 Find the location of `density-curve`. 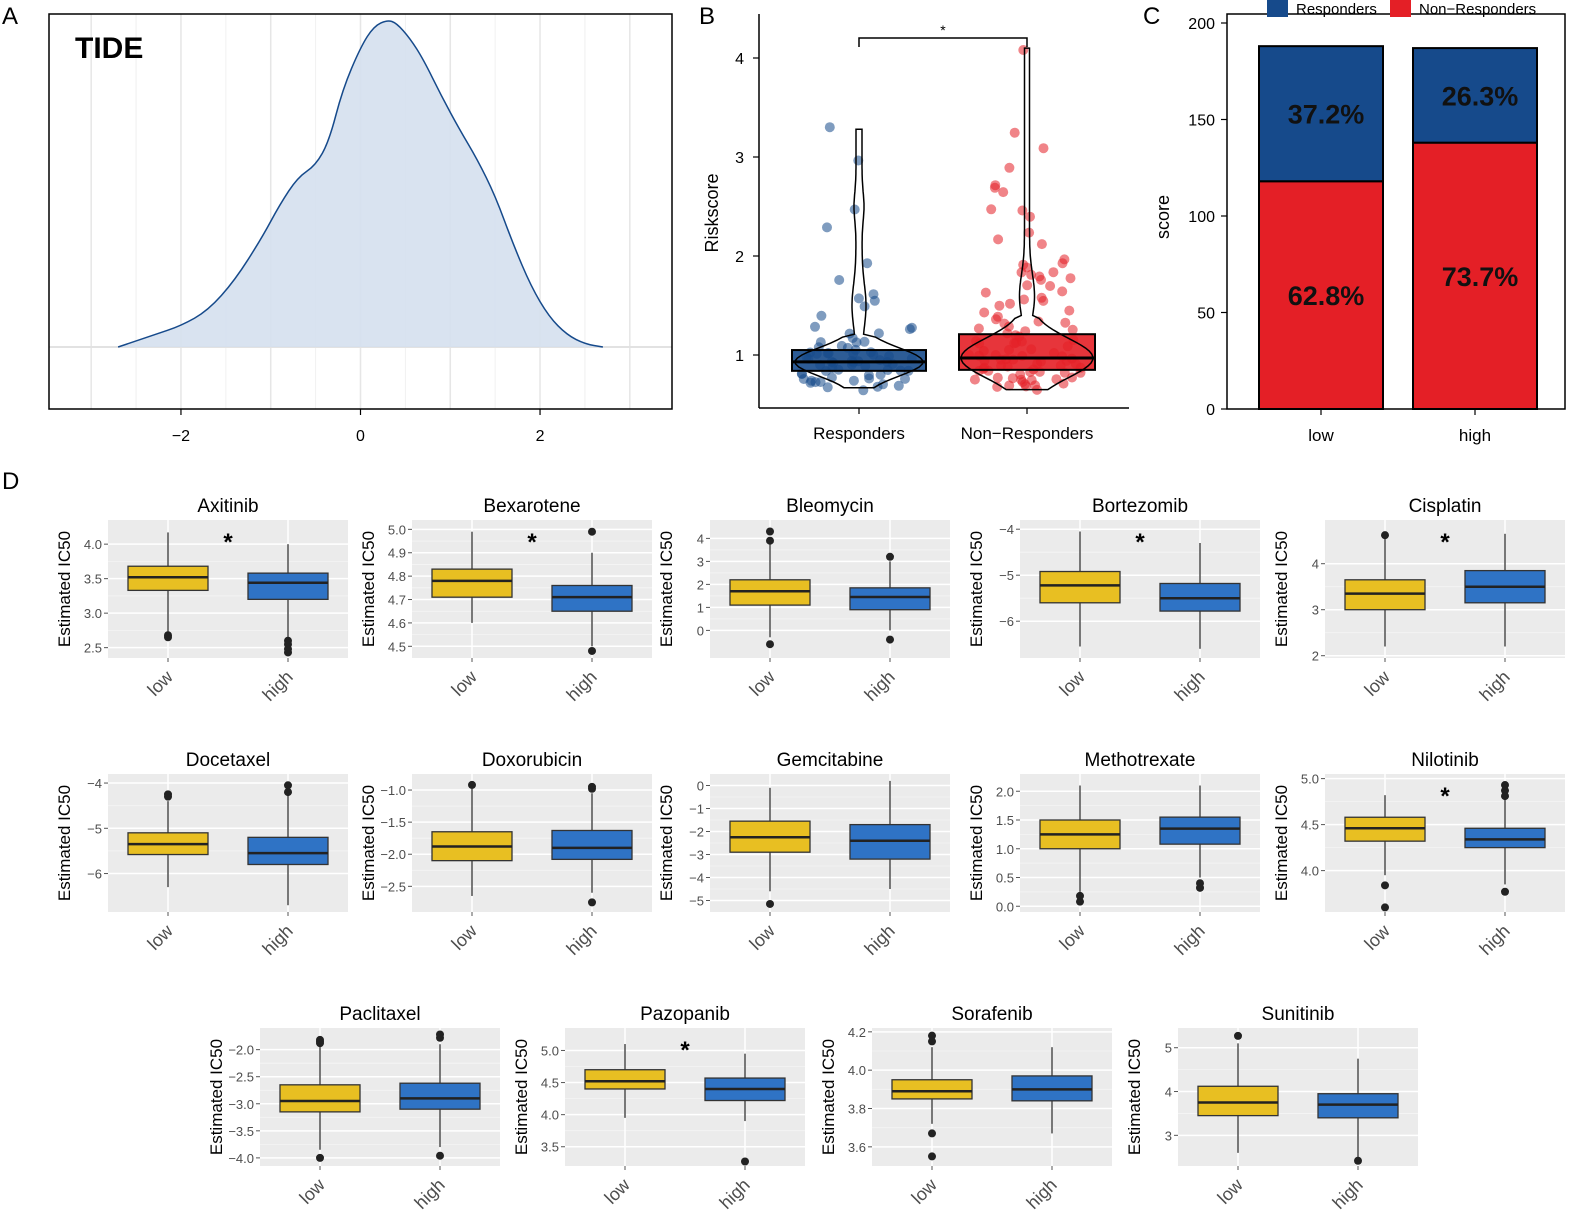

density-curve is located at coordinates (360, 184).